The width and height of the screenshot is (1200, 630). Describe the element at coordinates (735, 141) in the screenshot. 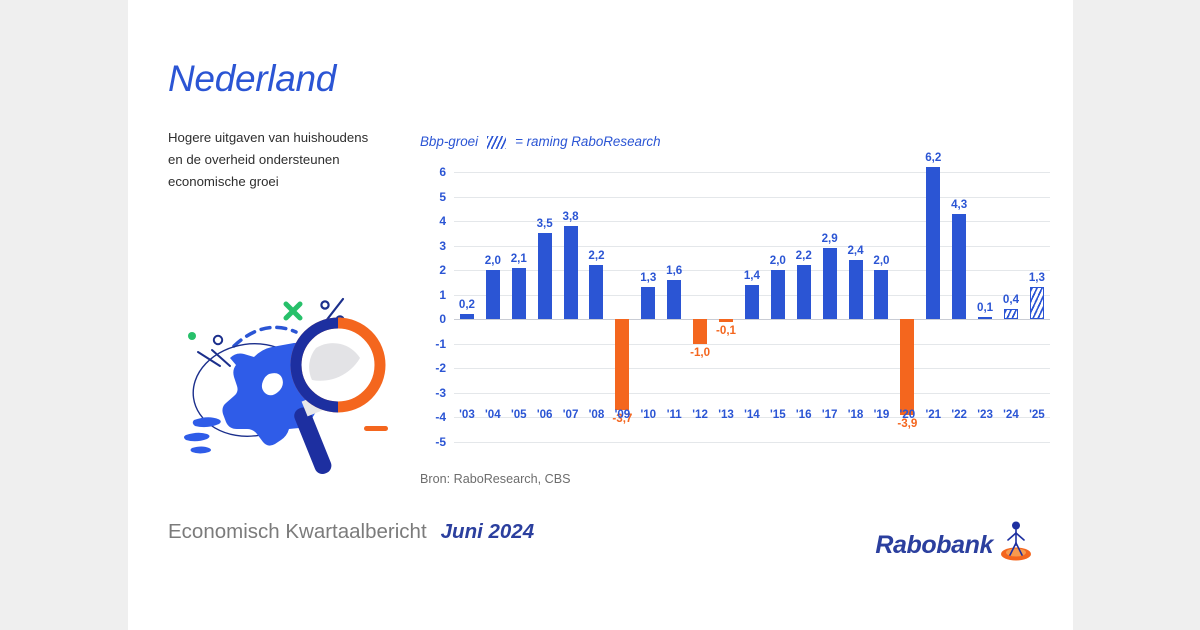

I see `chart-legend: Bbp-groei = raming RaboResearch` at that location.